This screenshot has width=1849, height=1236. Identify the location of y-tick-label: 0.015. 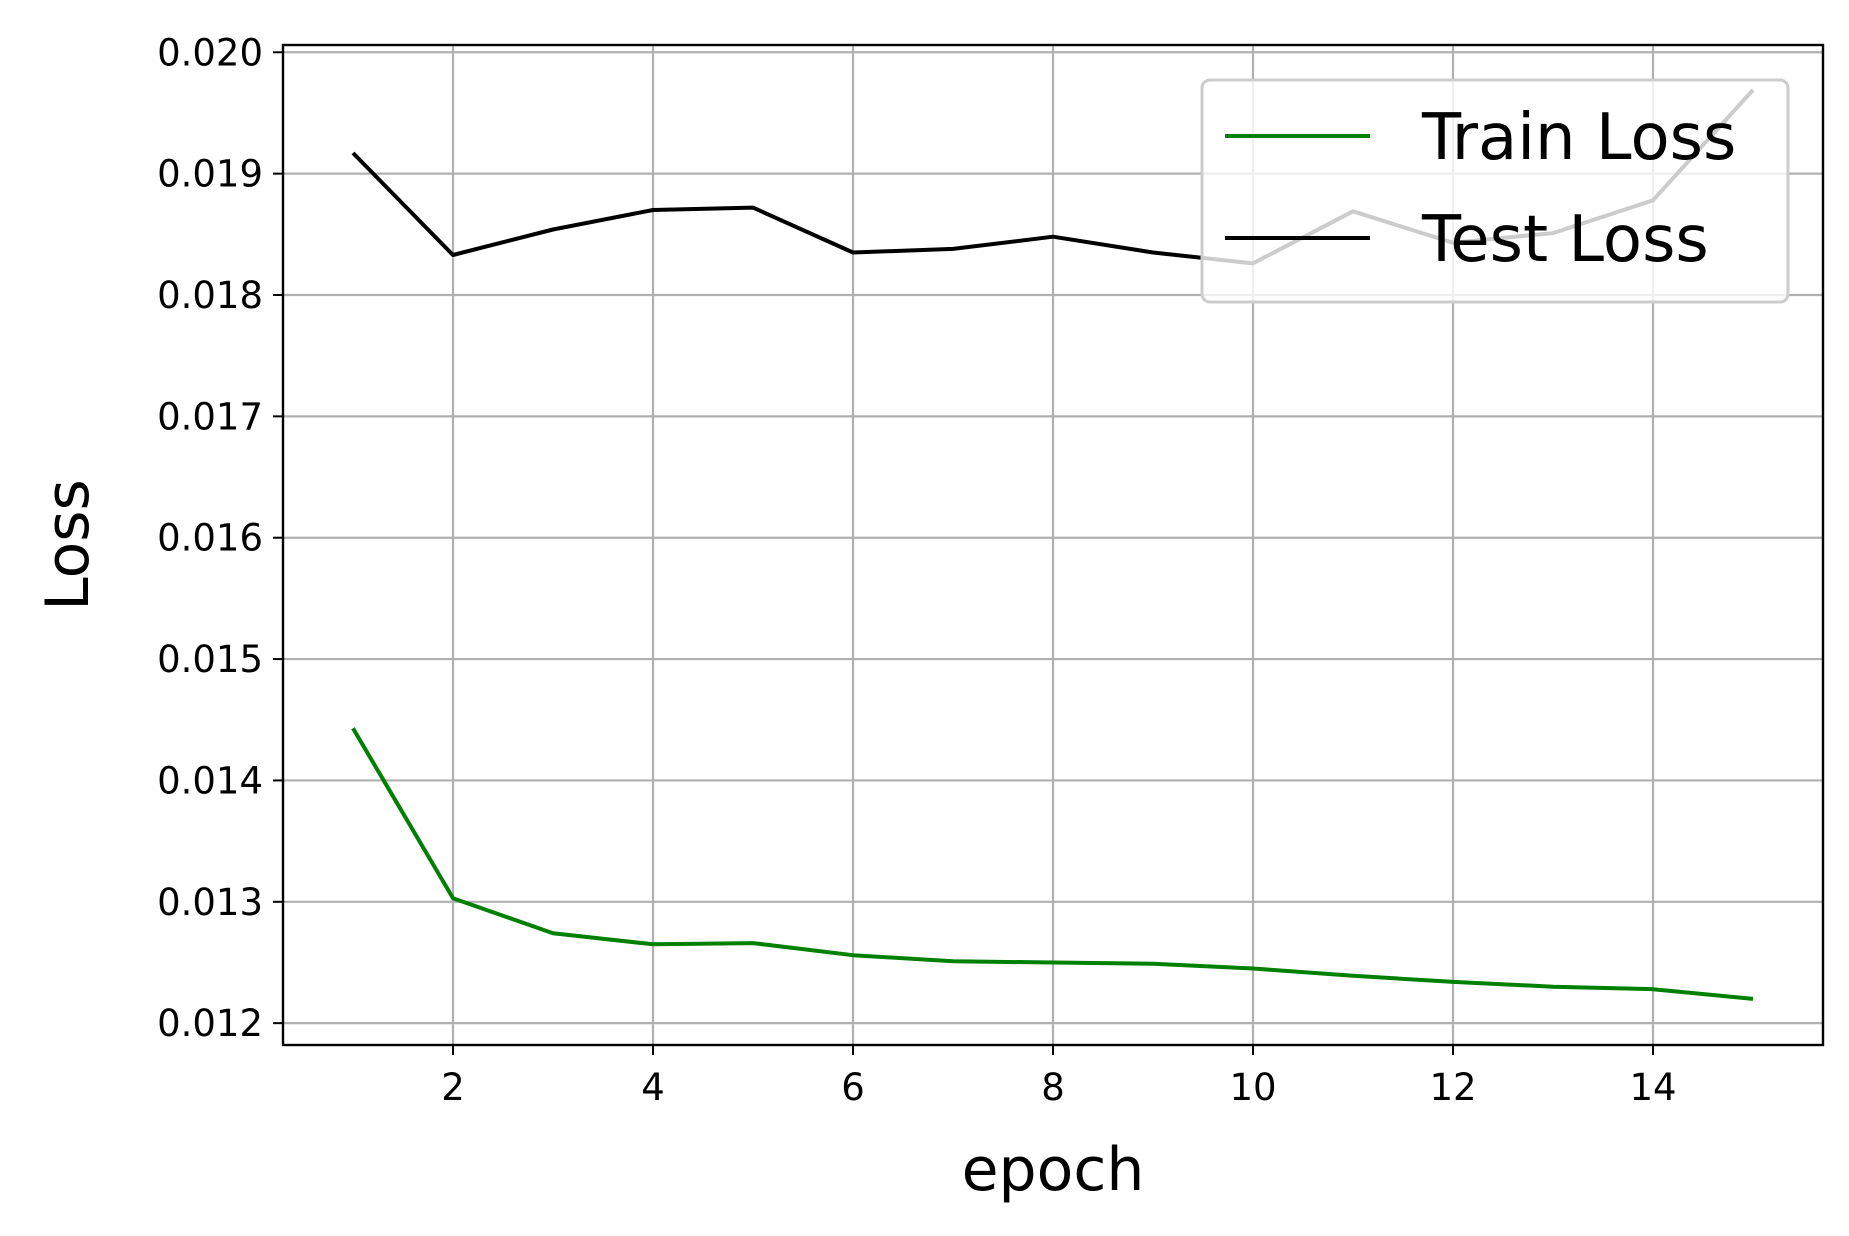
(210, 659).